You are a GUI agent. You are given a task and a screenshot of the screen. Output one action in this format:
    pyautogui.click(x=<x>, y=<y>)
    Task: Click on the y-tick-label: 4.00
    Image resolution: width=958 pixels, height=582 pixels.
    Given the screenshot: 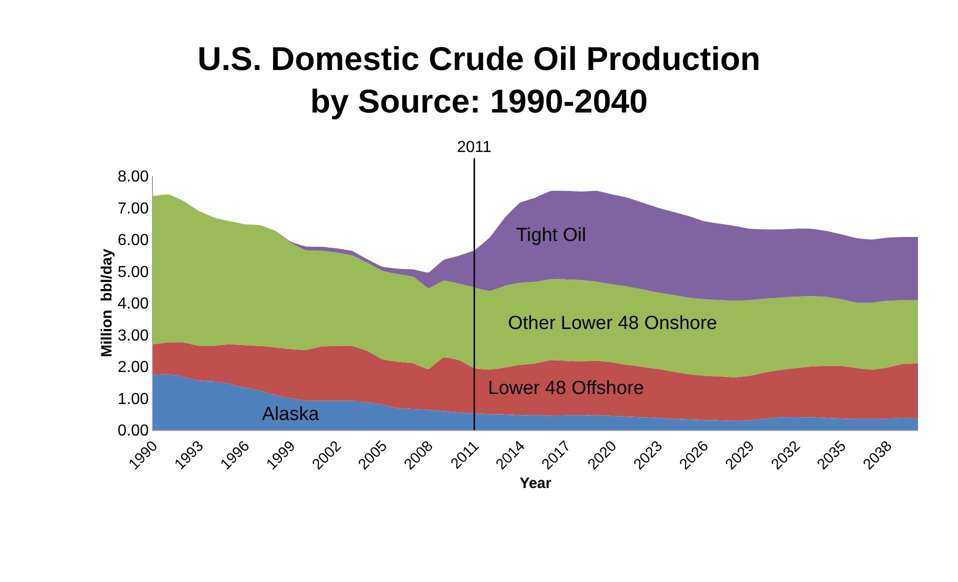 What is the action you would take?
    pyautogui.click(x=133, y=304)
    